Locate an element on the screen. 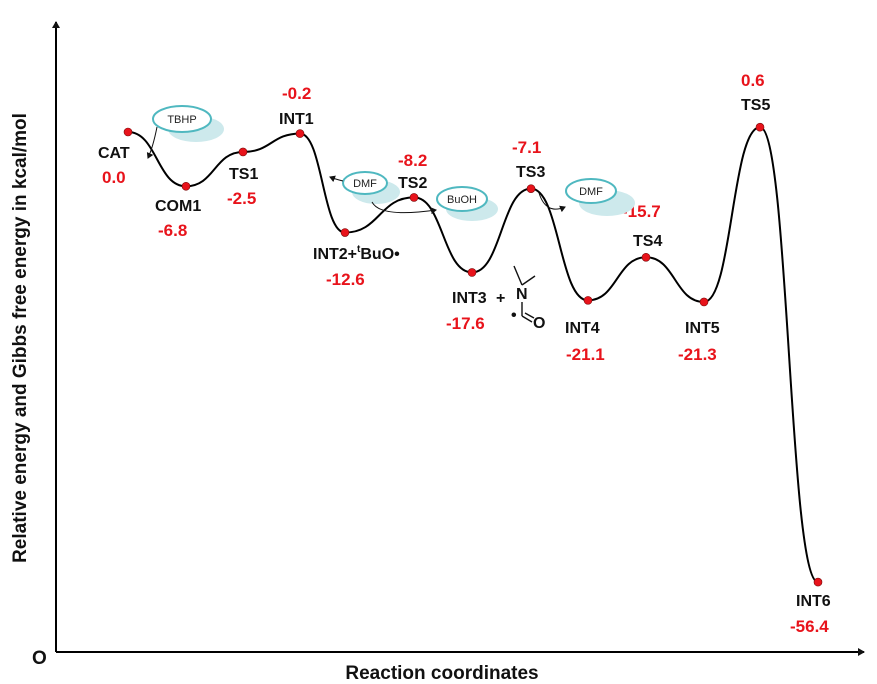  oxygen-atom: O is located at coordinates (539, 323).